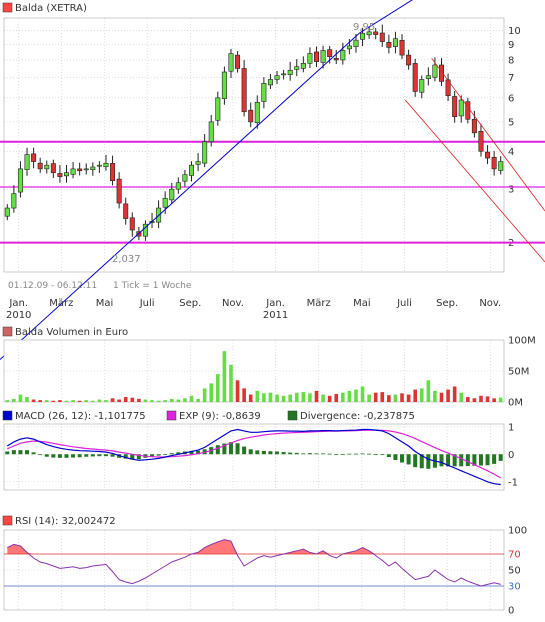  Describe the element at coordinates (152, 286) in the screenshot. I see `tick-label: 1 Tick = 1 Woche` at that location.